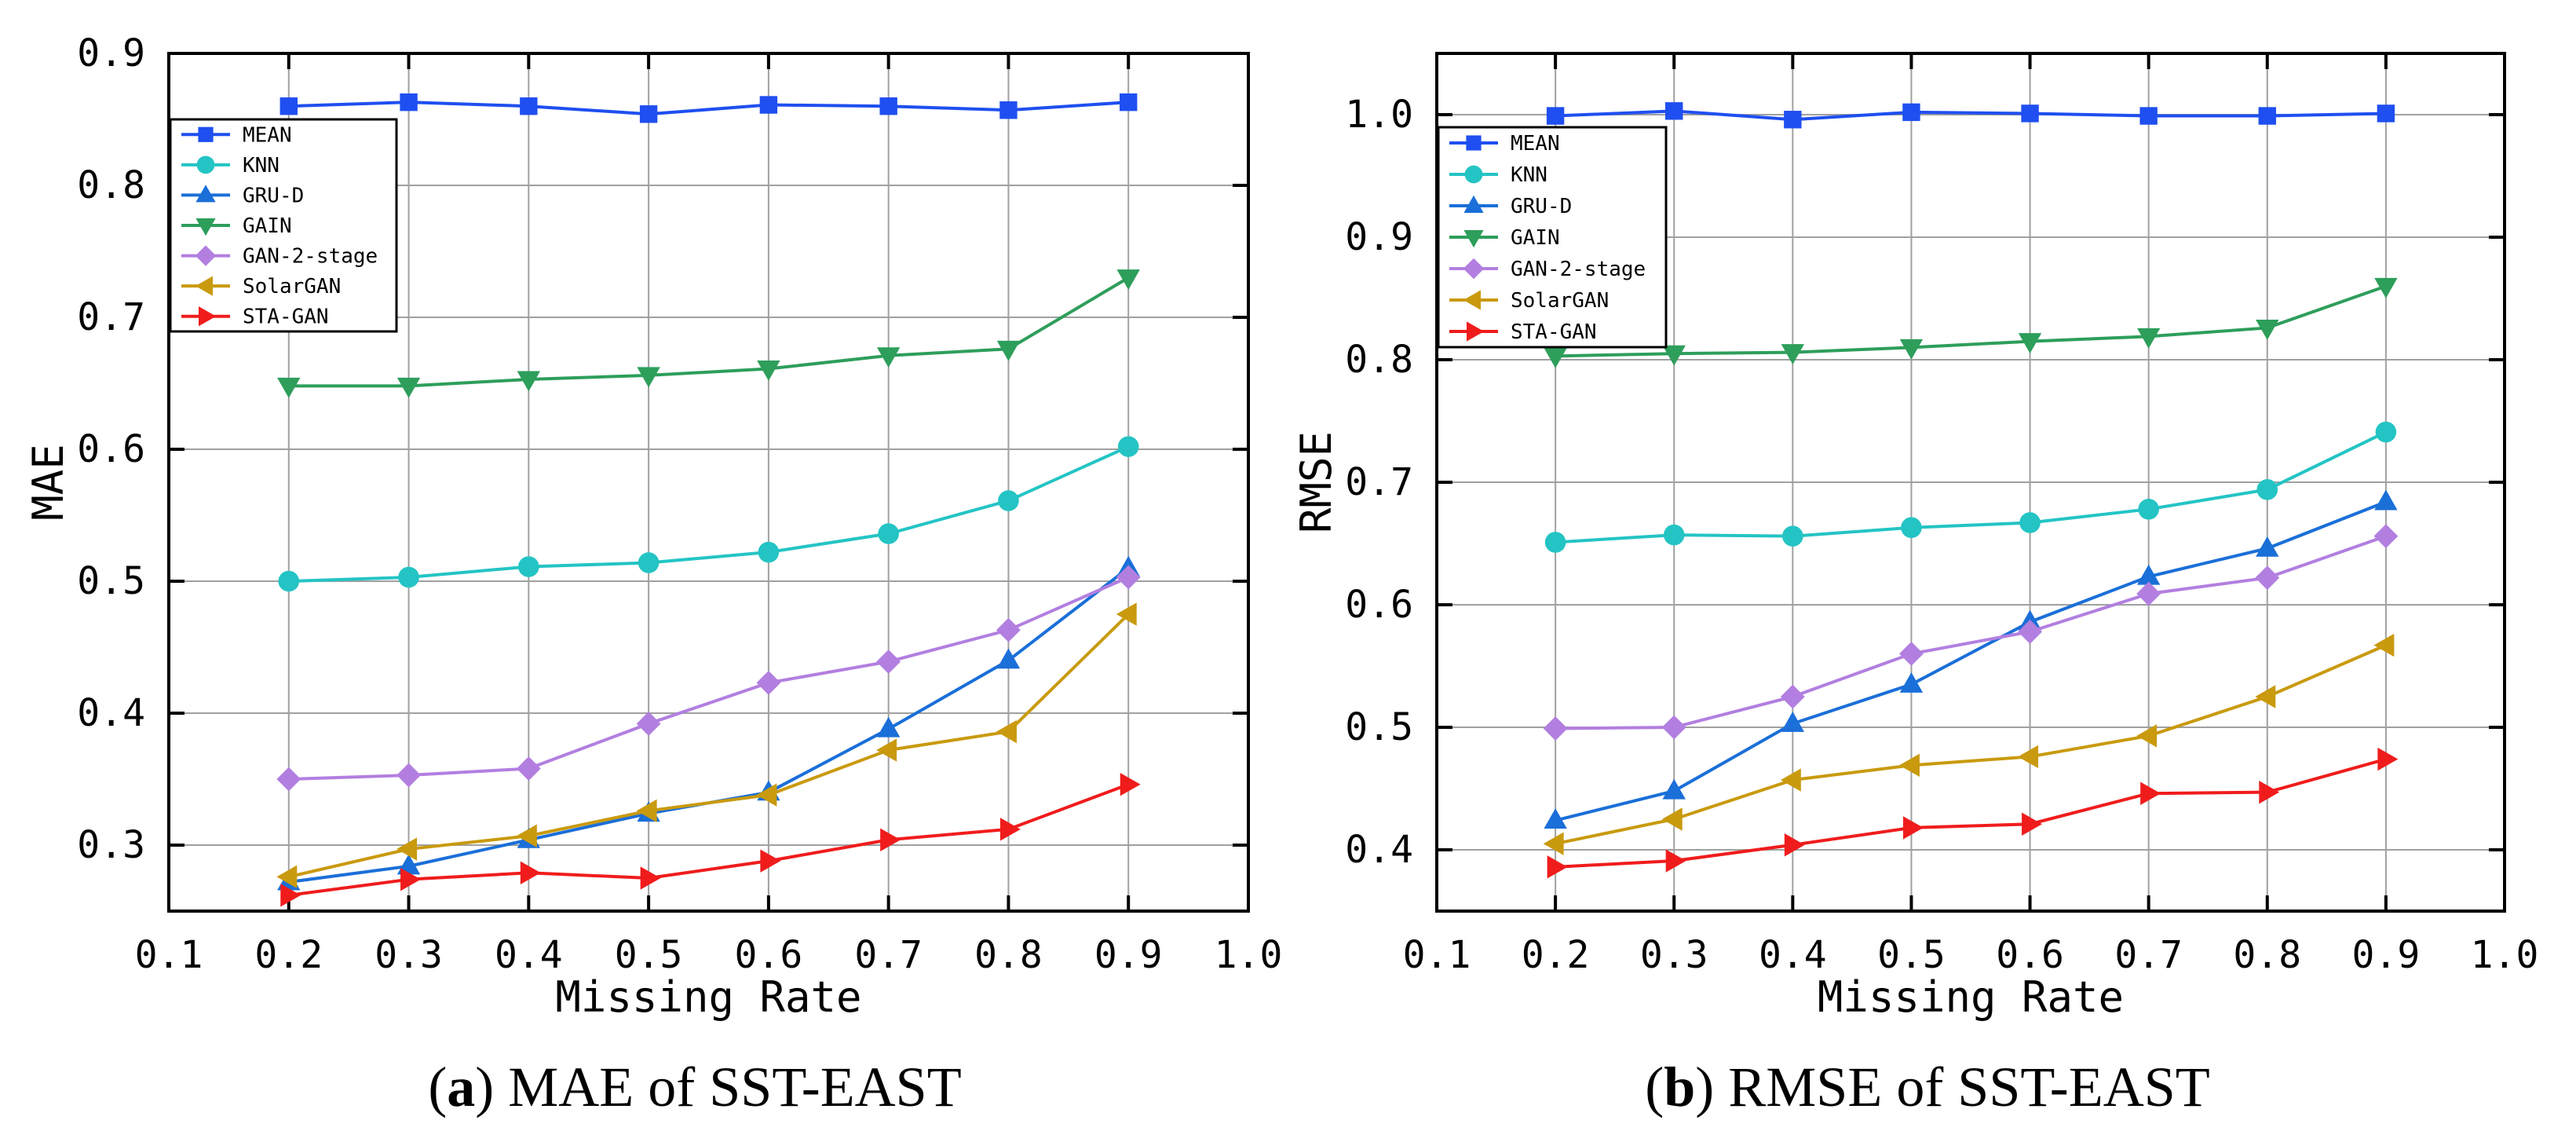 The image size is (2576, 1142). I want to click on series-mean, so click(709, 108).